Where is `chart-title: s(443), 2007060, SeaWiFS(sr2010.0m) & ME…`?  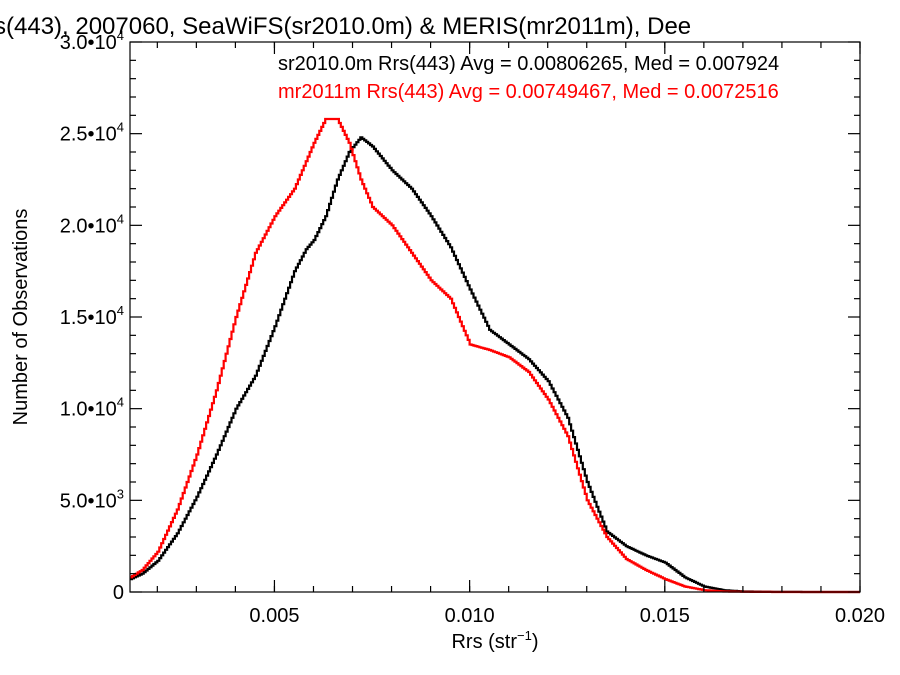
chart-title: s(443), 2007060, SeaWiFS(sr2010.0m) & ME… is located at coordinates (345, 26).